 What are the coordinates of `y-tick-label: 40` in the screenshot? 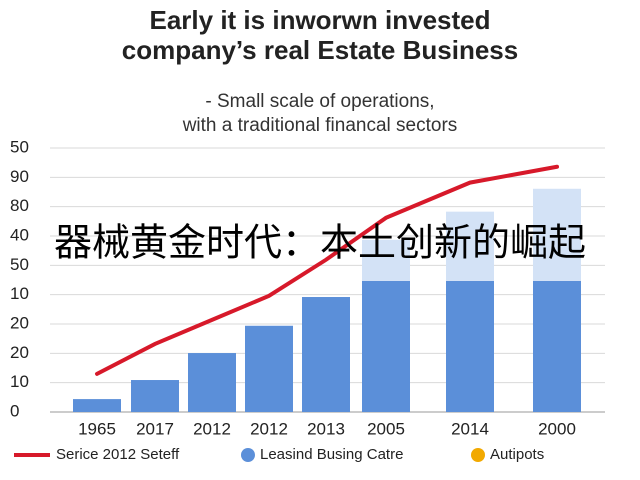 It's located at (19, 234).